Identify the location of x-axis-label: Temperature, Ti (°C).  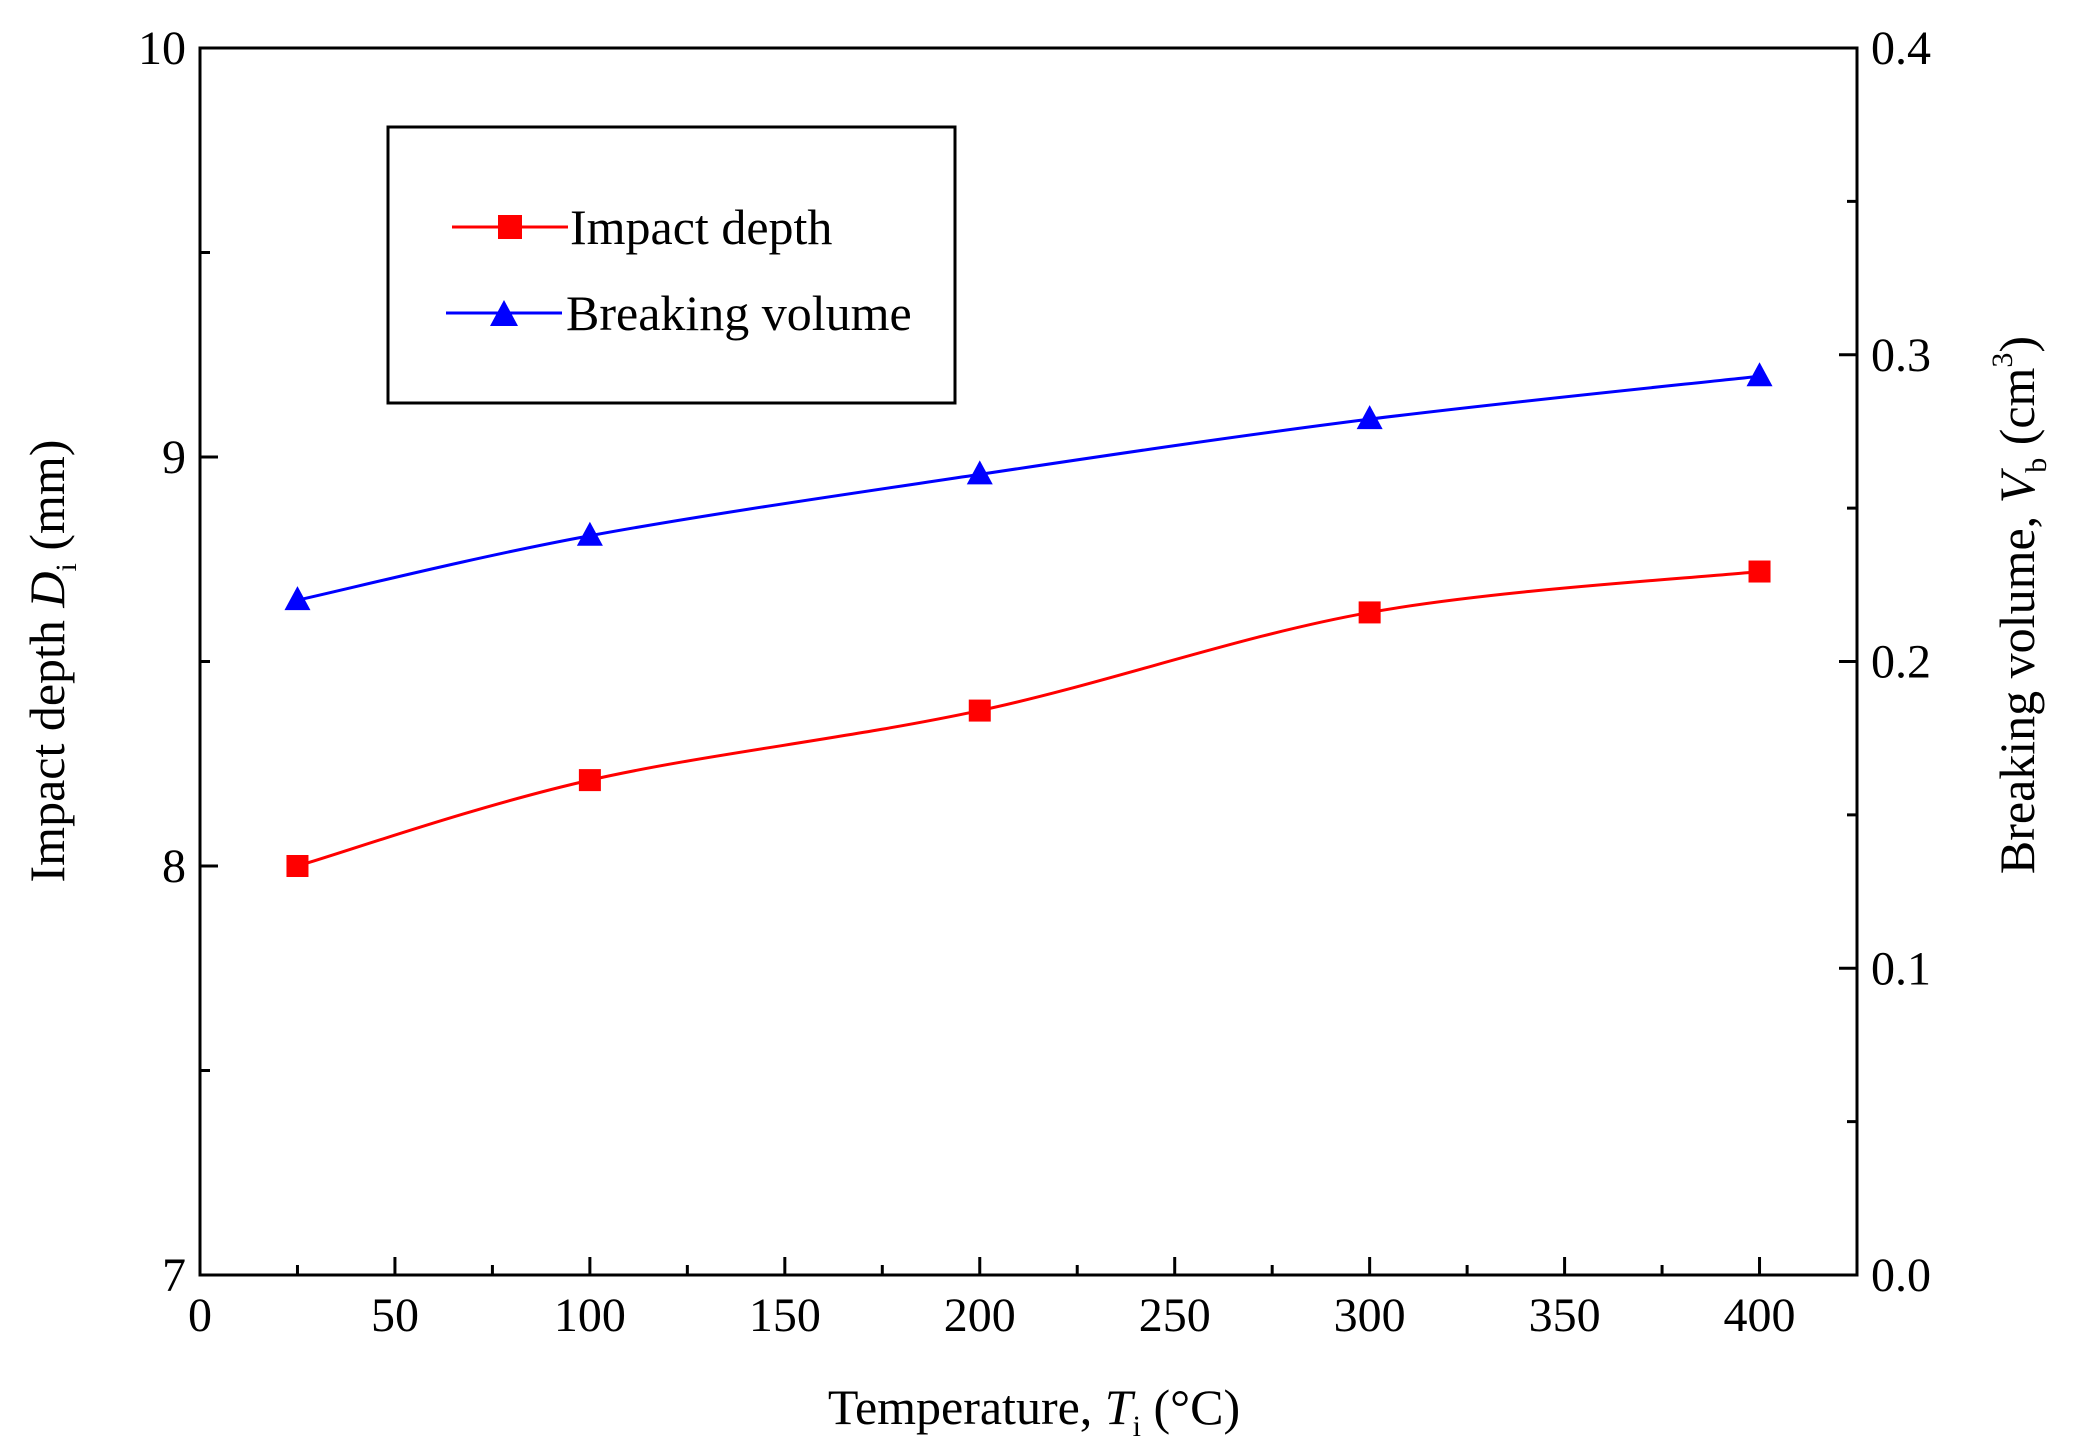
(1034, 1411).